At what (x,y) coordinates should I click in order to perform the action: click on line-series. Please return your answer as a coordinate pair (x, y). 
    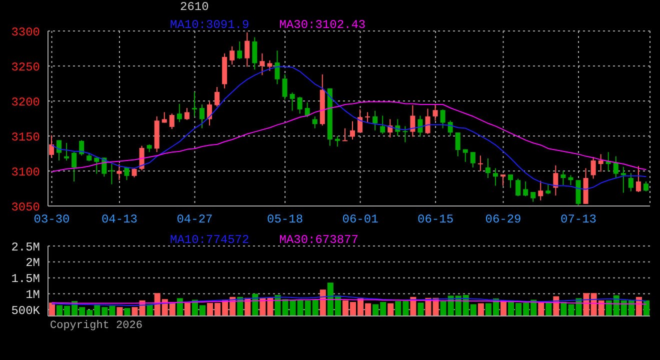
    Looking at the image, I should click on (349, 301).